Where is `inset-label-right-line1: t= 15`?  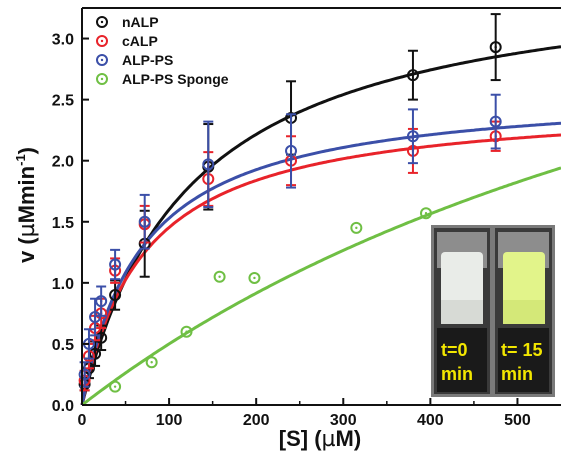 inset-label-right-line1: t= 15 is located at coordinates (522, 350).